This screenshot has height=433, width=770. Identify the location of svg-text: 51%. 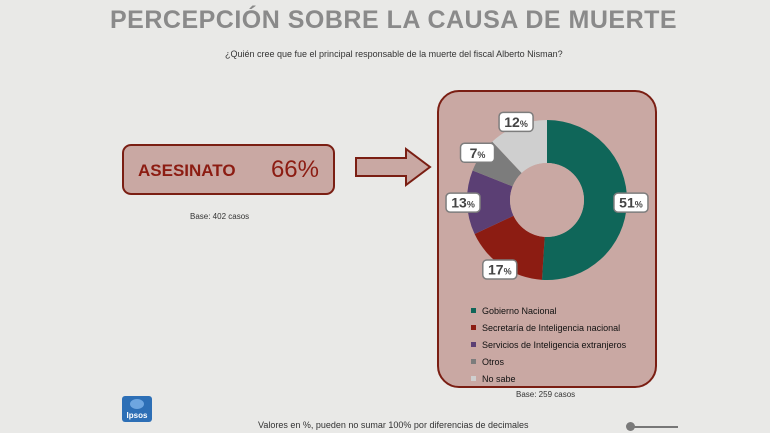
(631, 203).